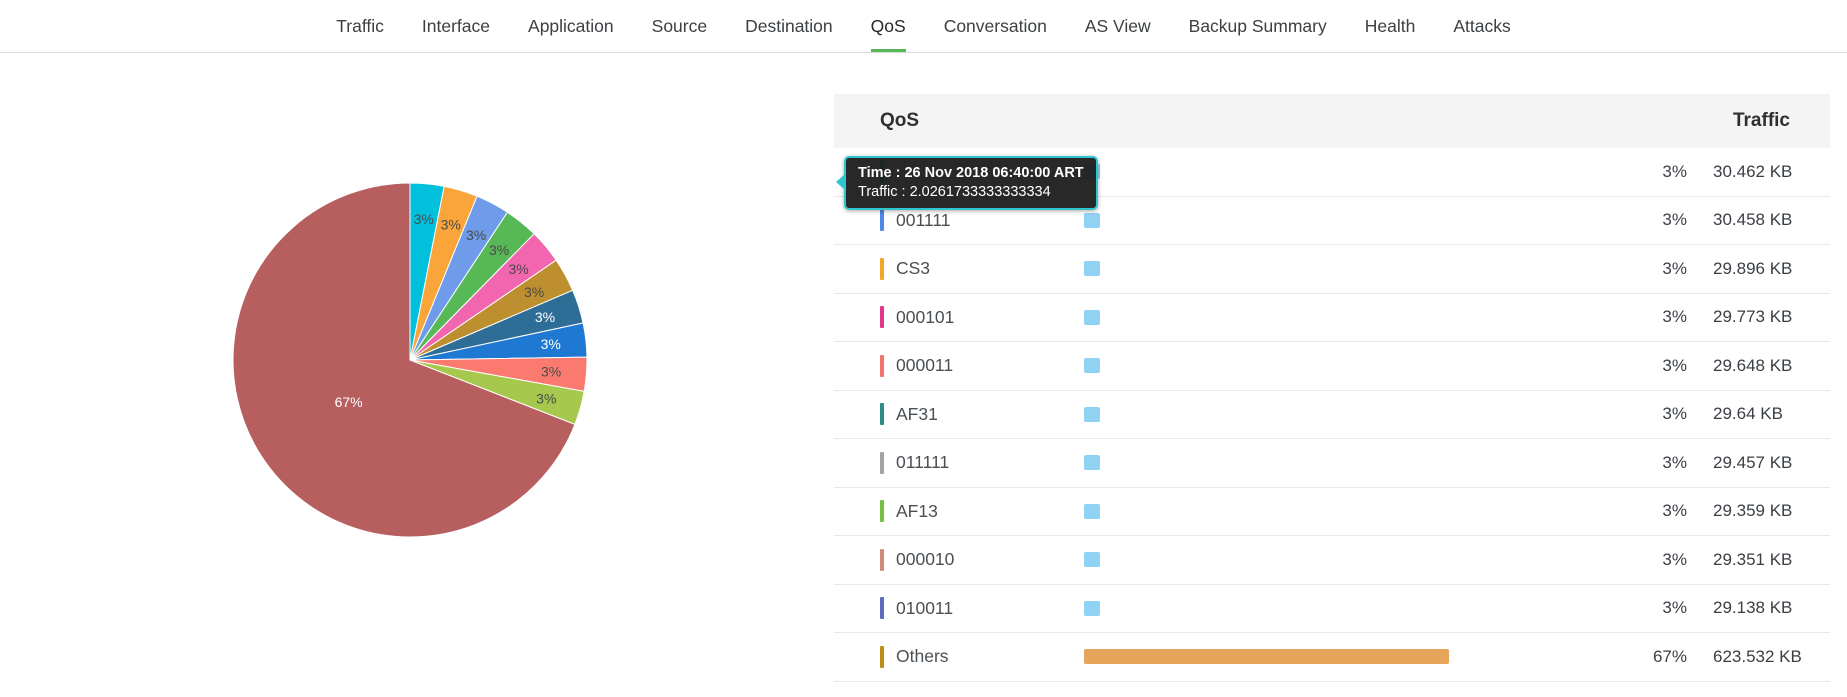 The width and height of the screenshot is (1847, 697). What do you see at coordinates (888, 26) in the screenshot?
I see `nav-tab-qos: QoS` at bounding box center [888, 26].